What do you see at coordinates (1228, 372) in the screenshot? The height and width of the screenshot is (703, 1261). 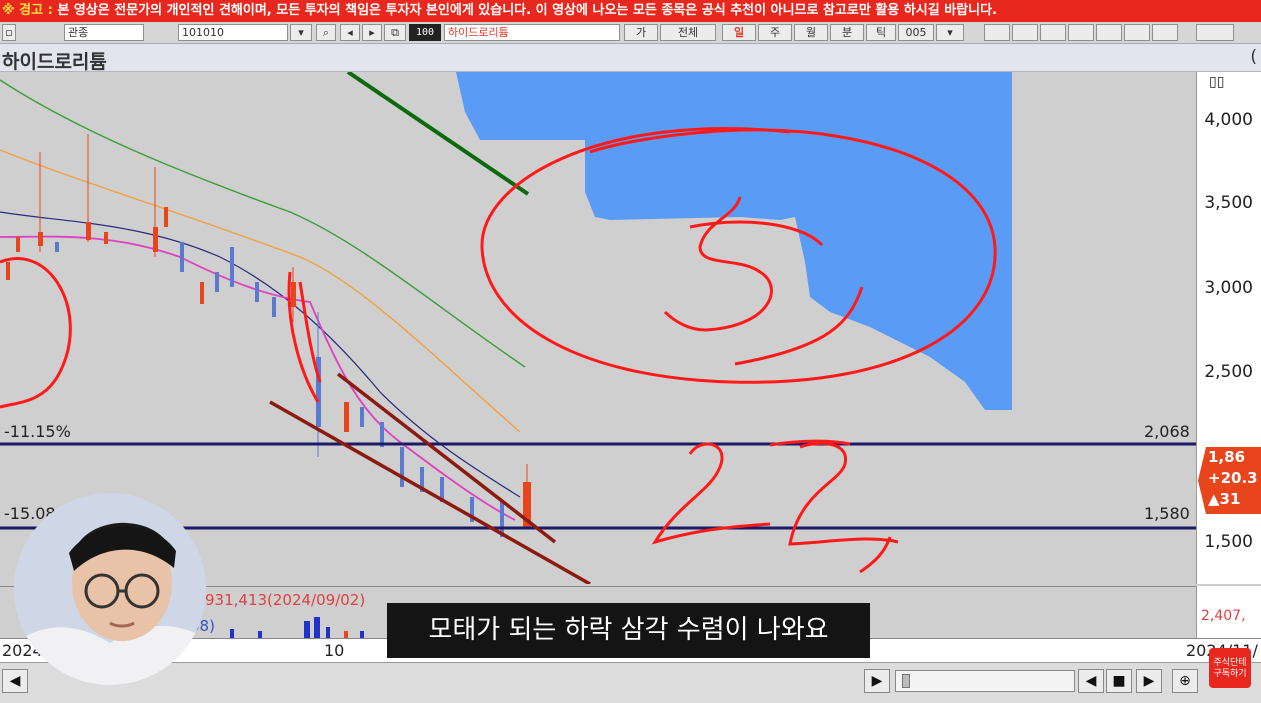 I see `axis-tick: 2,500` at bounding box center [1228, 372].